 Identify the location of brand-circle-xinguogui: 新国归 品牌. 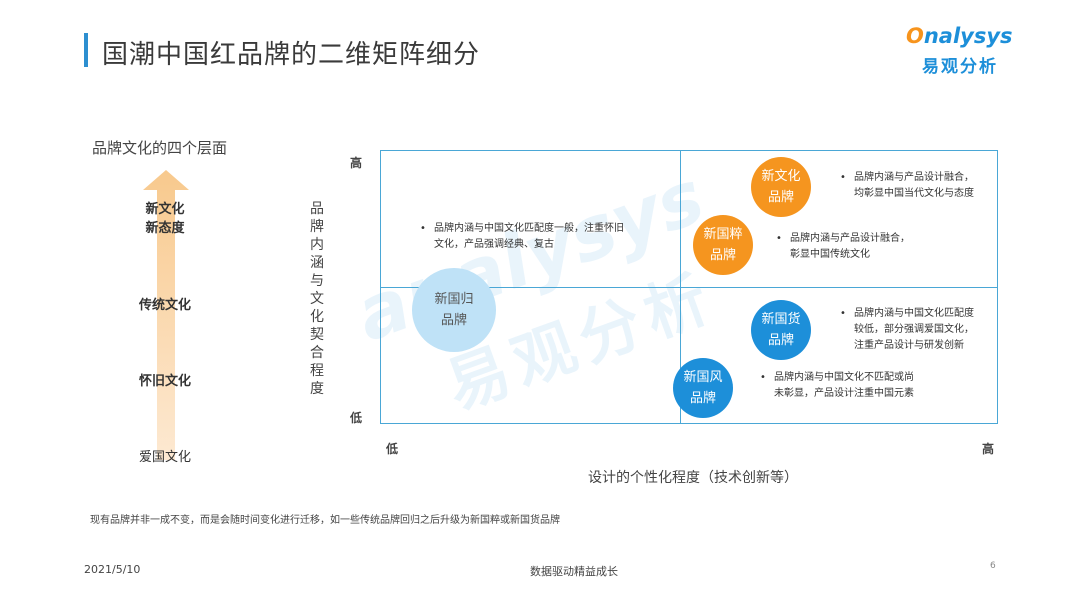
(454, 310).